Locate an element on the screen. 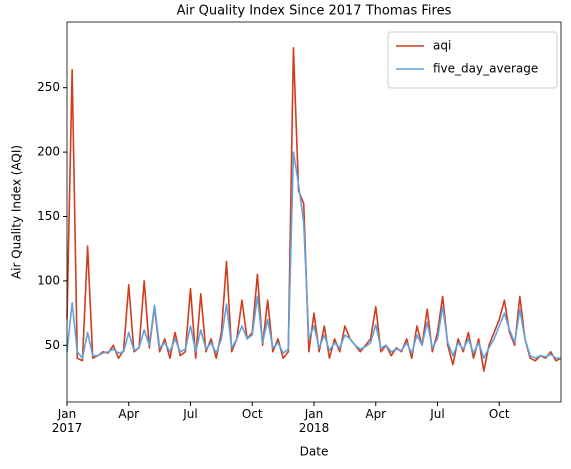  legend-box is located at coordinates (472, 60).